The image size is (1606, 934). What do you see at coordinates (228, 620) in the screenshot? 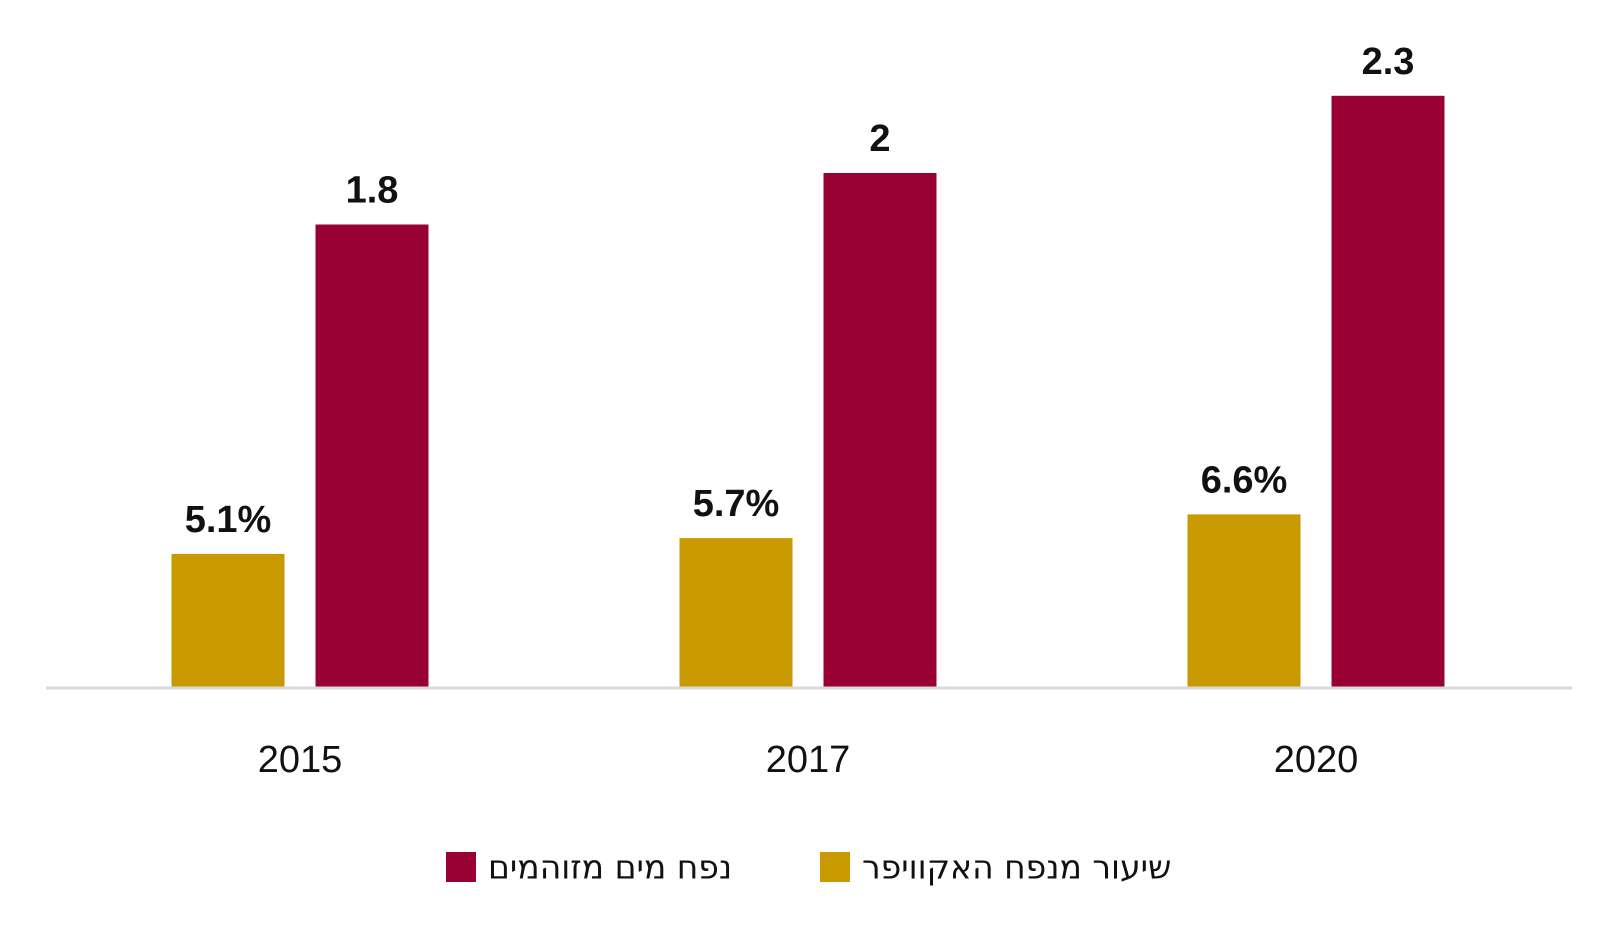
I see `bar-series0-2015` at bounding box center [228, 620].